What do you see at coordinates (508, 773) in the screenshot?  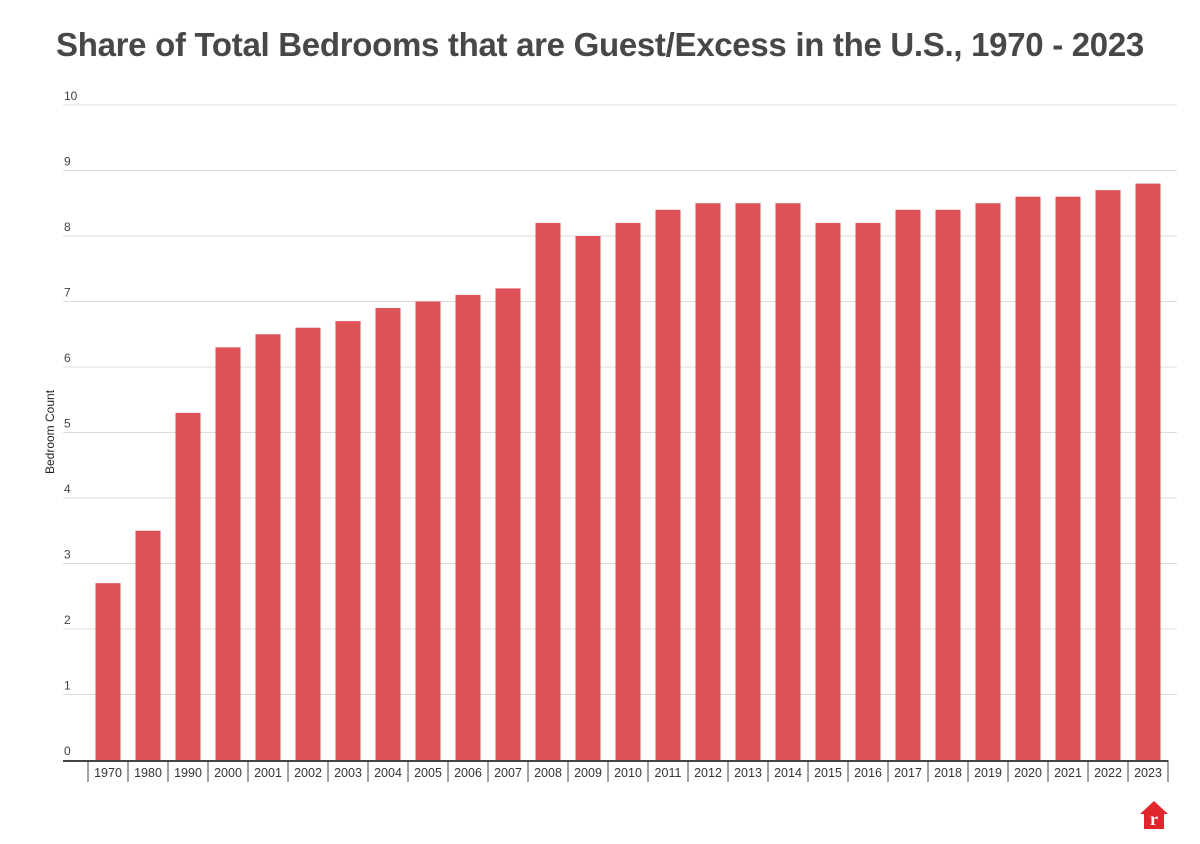 I see `x-tick-label: 2007` at bounding box center [508, 773].